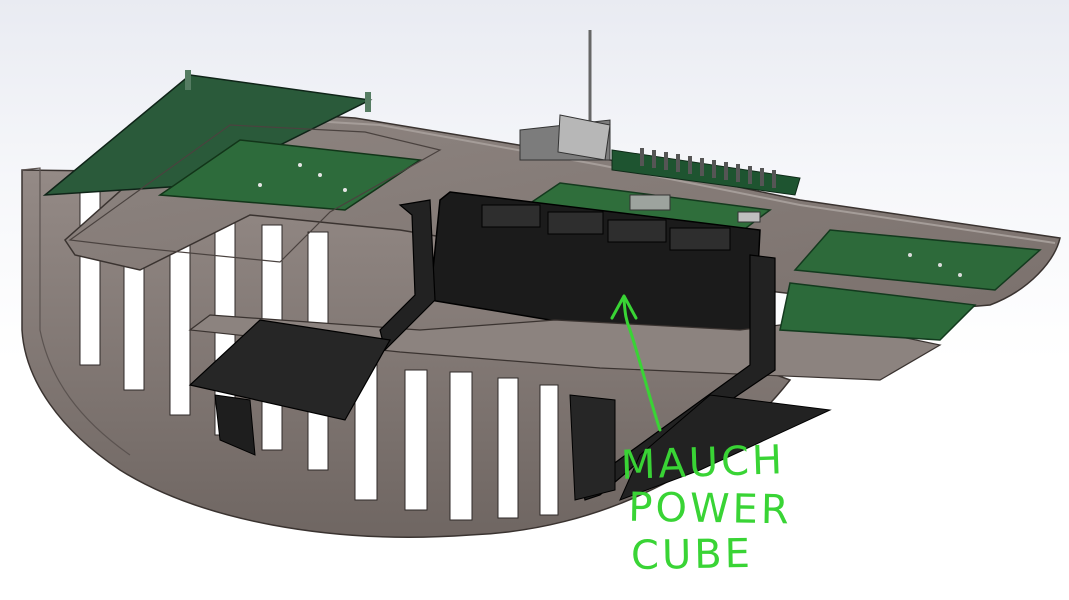 Image resolution: width=1069 pixels, height=600 pixels. I want to click on annotation-line-2: POWER, so click(709, 509).